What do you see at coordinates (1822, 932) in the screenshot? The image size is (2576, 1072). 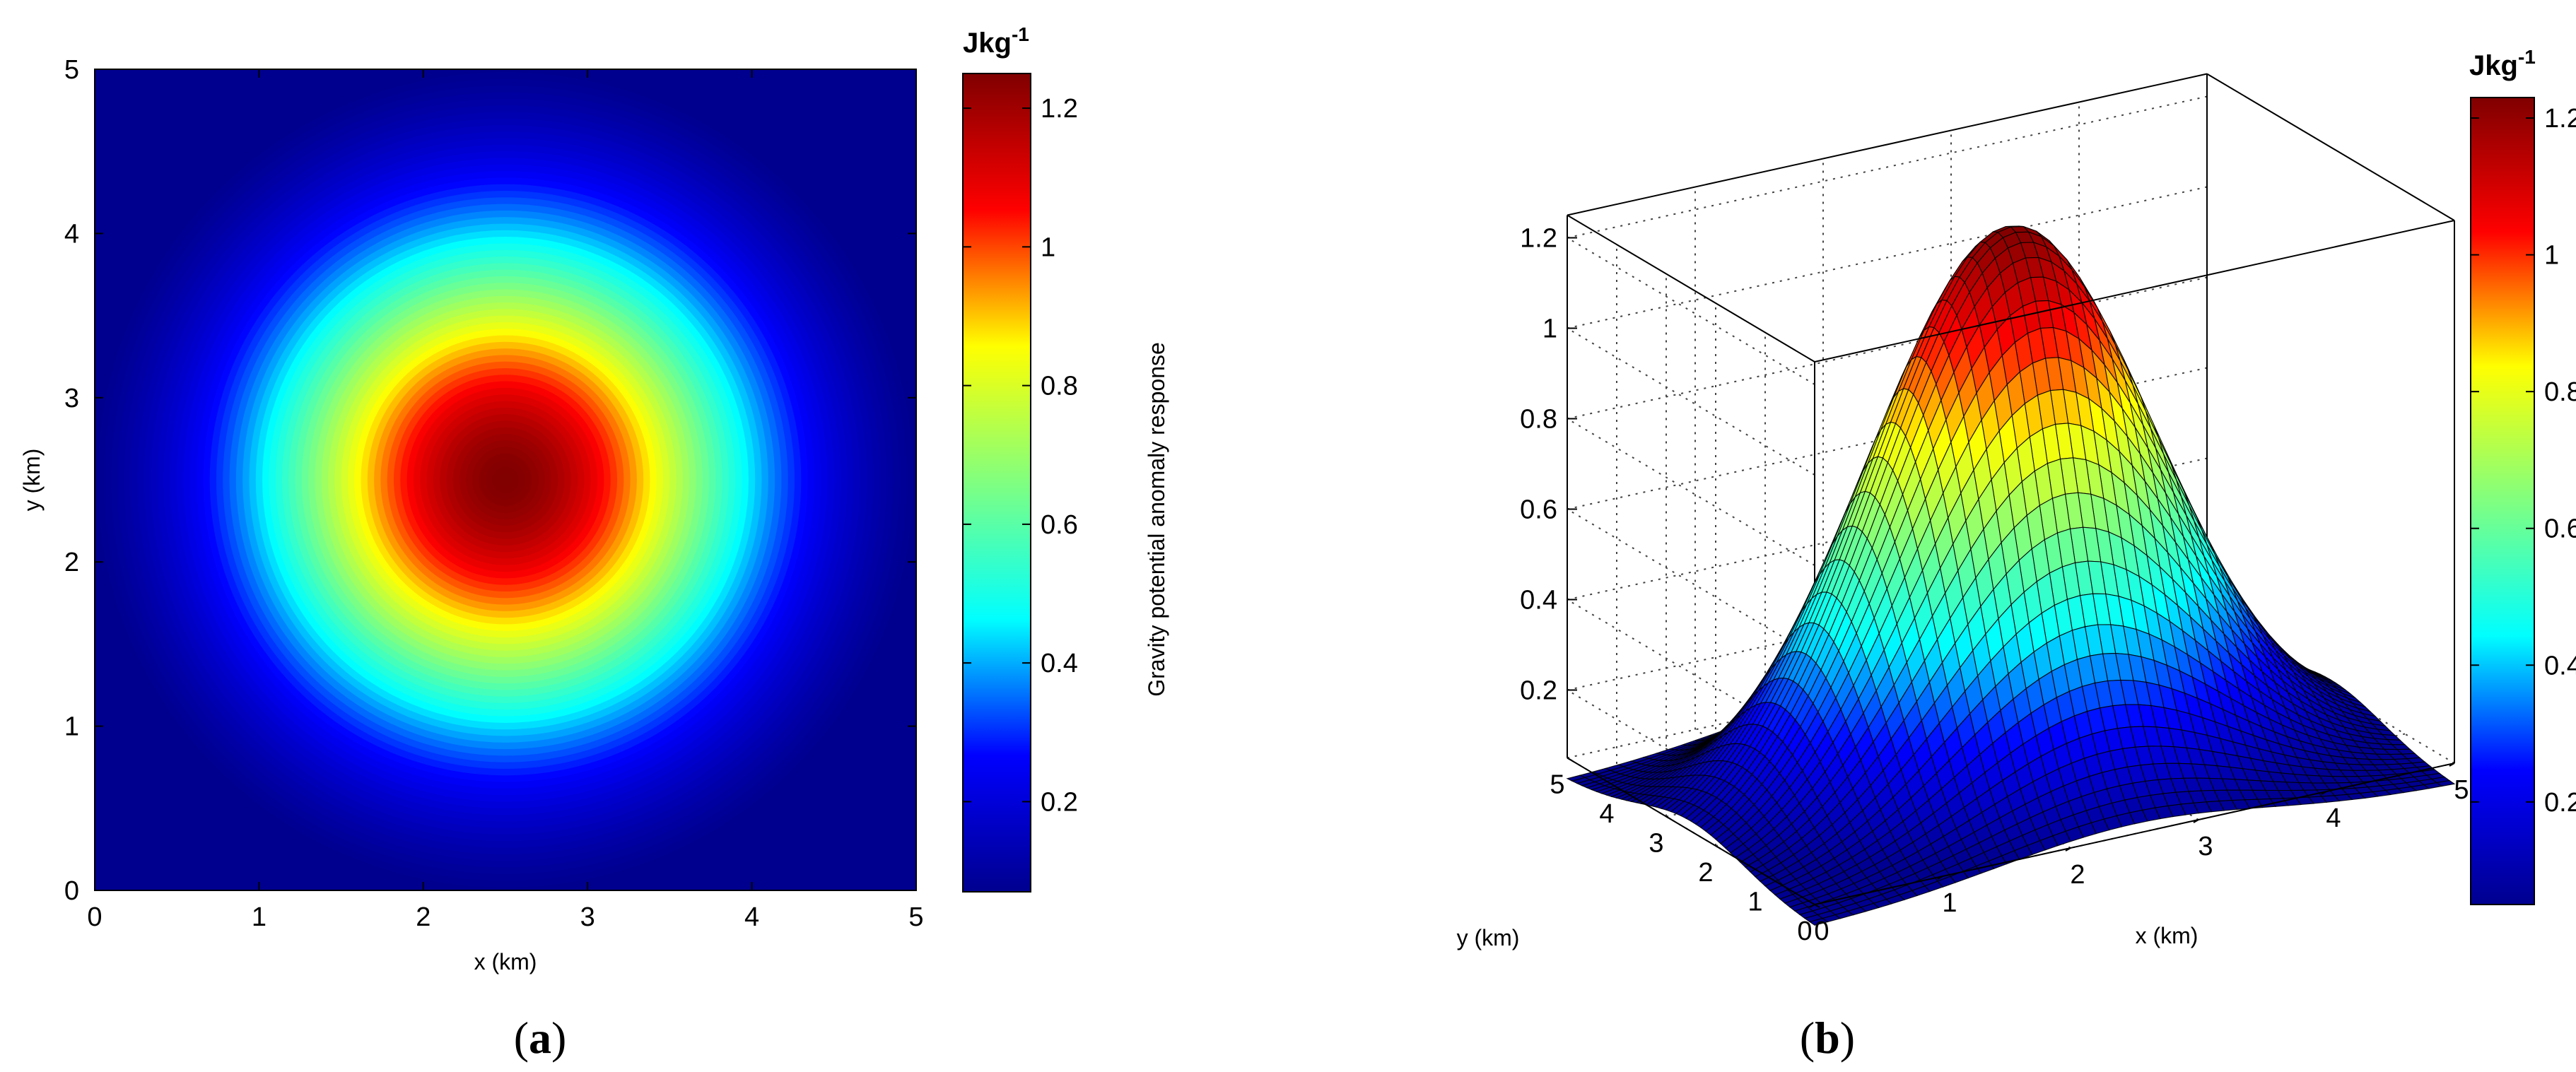 I see `surface-x-tick-label: 0` at bounding box center [1822, 932].